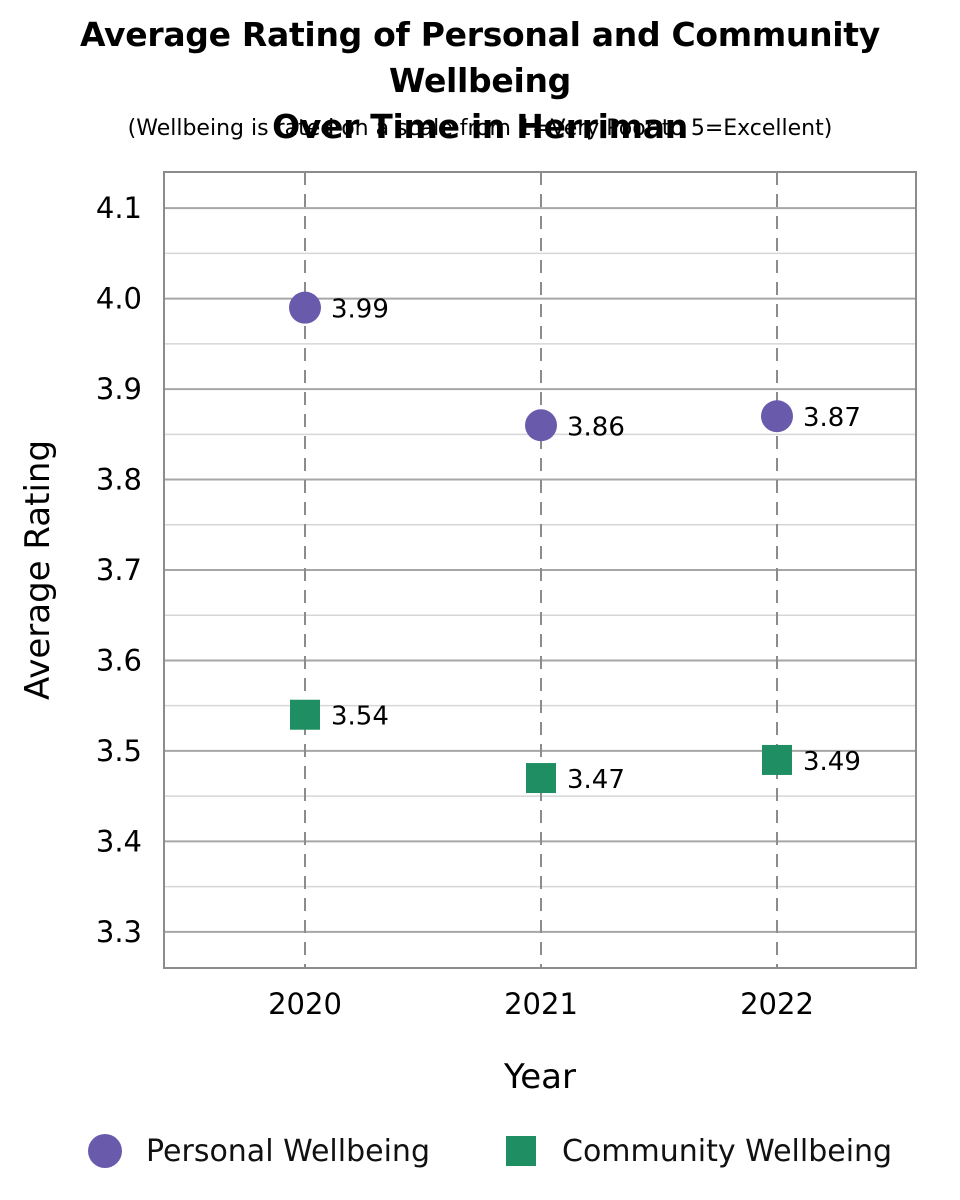 This screenshot has width=960, height=1200. I want to click on y-axis-label: Average Rating, so click(38, 570).